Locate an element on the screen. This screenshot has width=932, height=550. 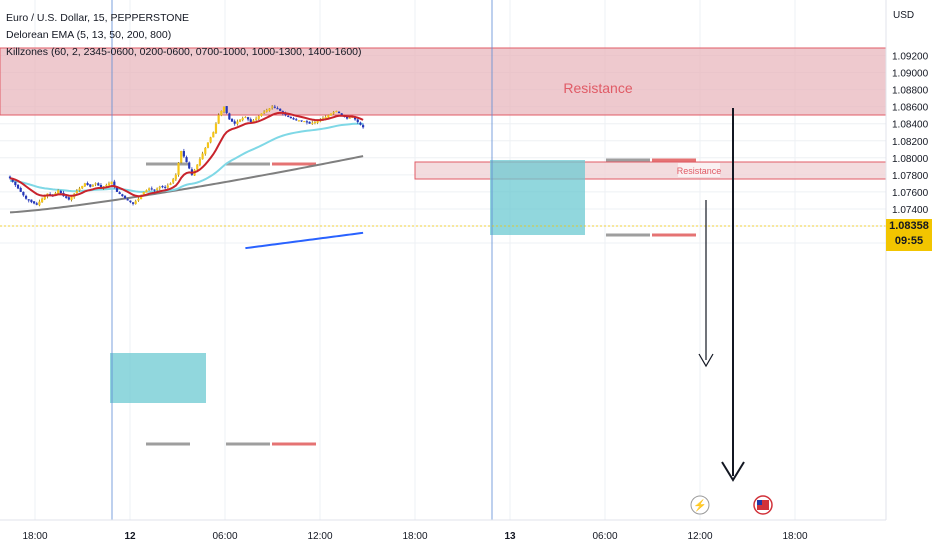
lightning-icon: ⚡ is located at coordinates (700, 505).